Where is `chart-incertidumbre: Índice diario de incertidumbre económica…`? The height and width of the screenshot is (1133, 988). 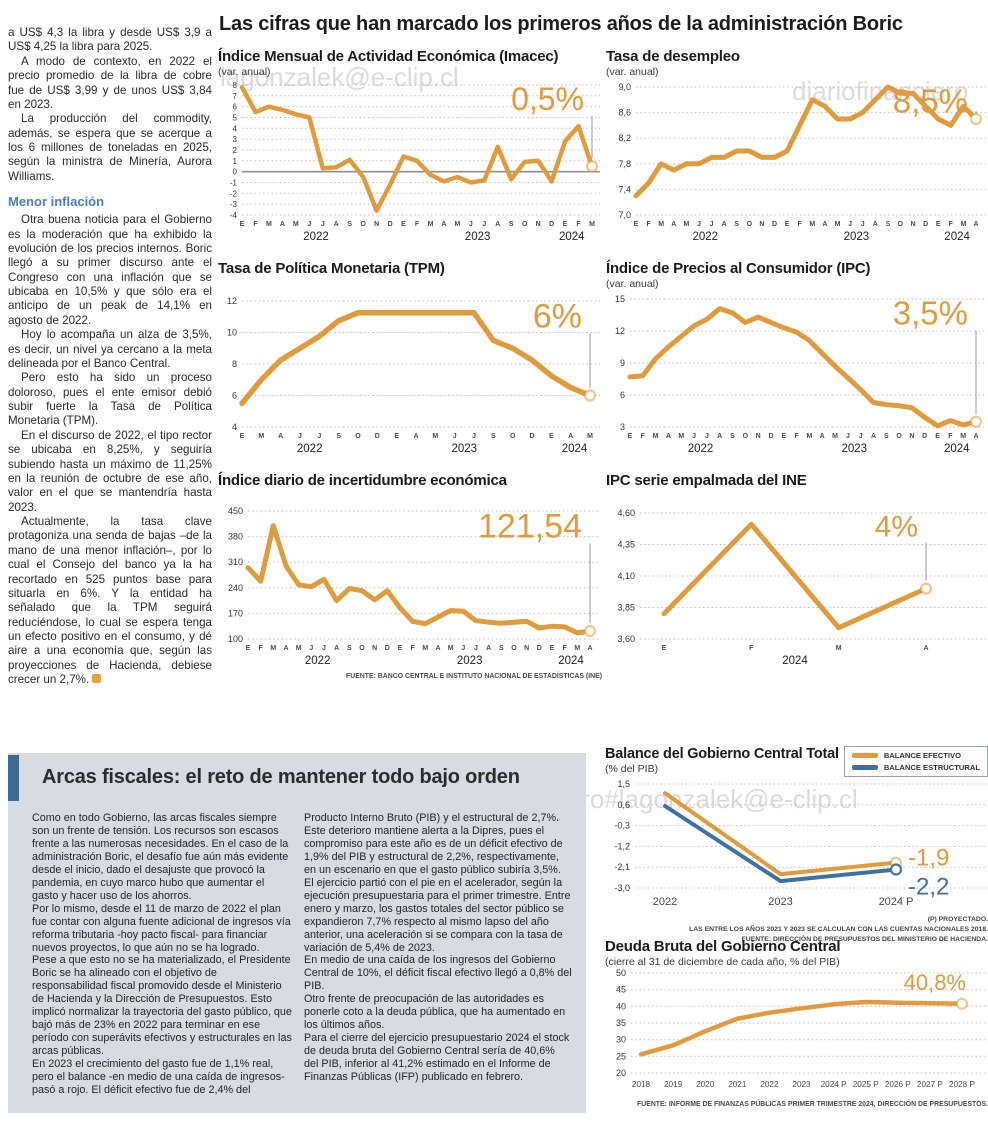
chart-incertidumbre: Índice diario de incertidumbre económica… is located at coordinates (410, 582).